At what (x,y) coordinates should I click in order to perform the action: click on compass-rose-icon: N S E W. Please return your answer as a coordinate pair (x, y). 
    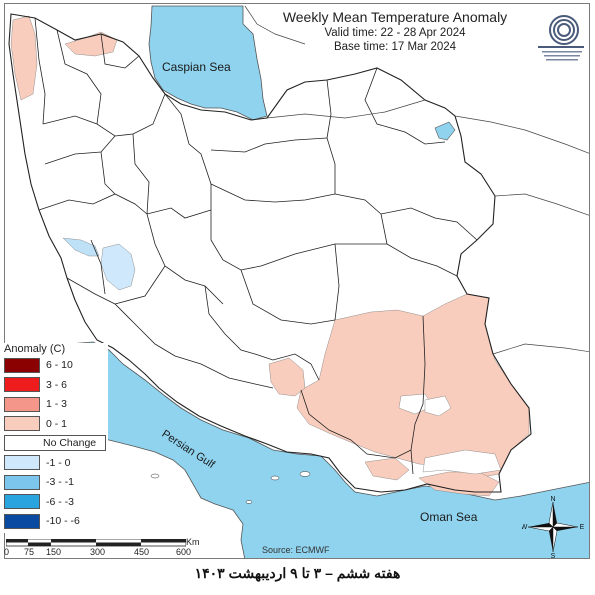
    Looking at the image, I should click on (553, 527).